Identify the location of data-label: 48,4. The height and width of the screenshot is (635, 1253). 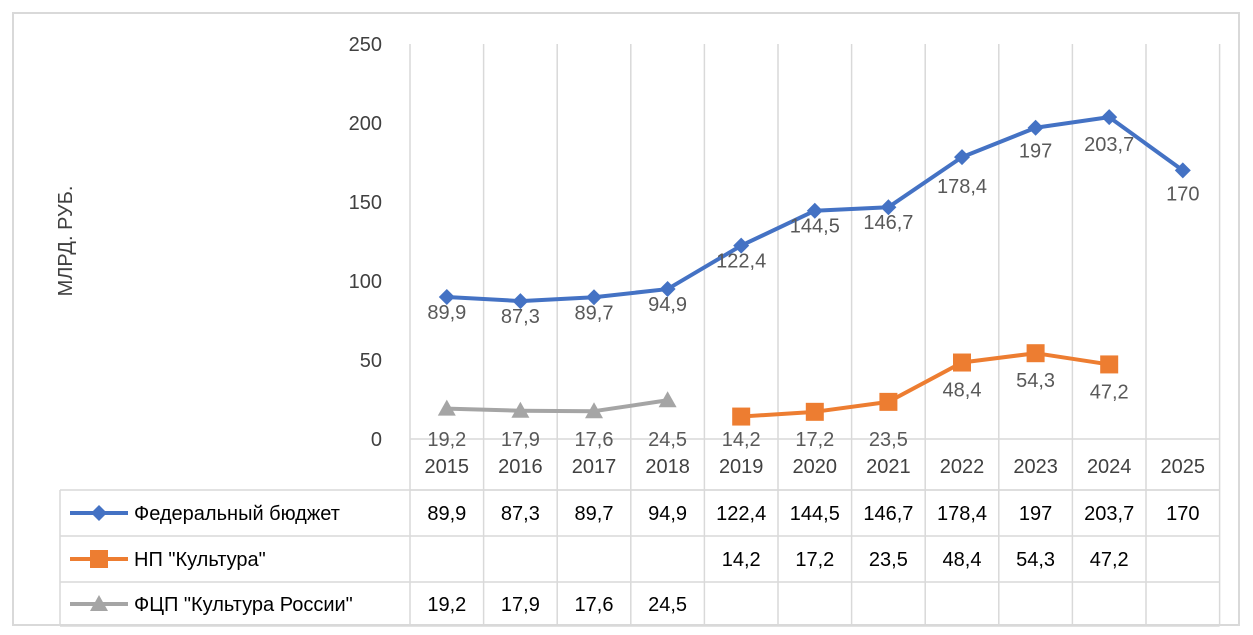
(962, 391).